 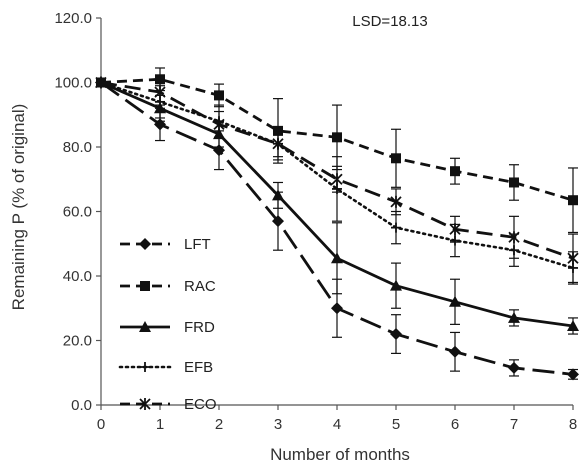 I want to click on y-tick-label: 40.0, so click(x=77, y=276).